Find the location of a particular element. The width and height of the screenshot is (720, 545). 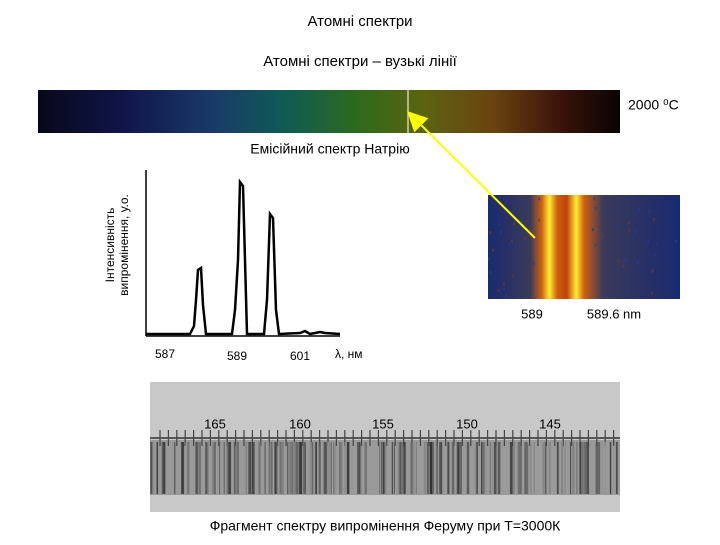

subtitle: Атомні спектри – вузькі лінії is located at coordinates (360, 61).